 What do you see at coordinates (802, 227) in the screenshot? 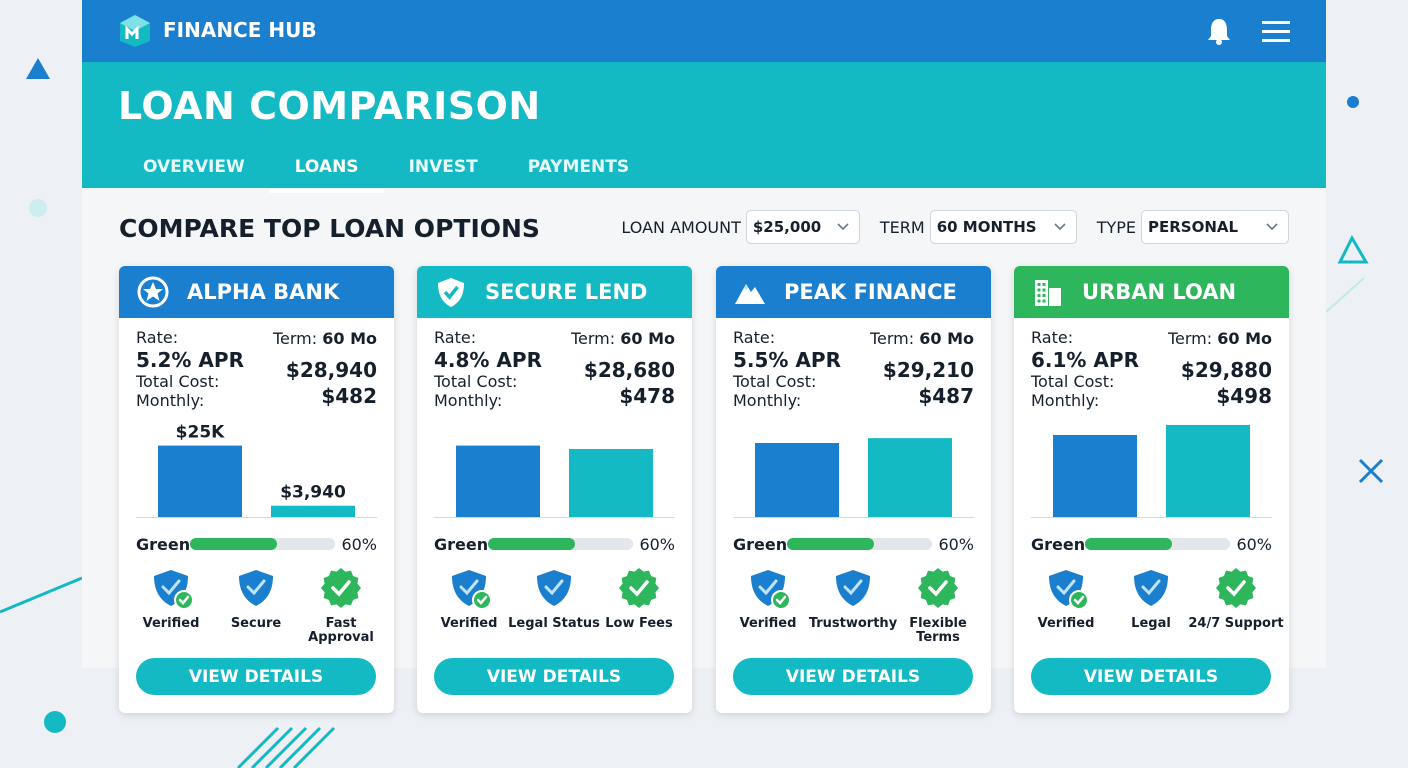
I see `filter-select: $25,000` at bounding box center [802, 227].